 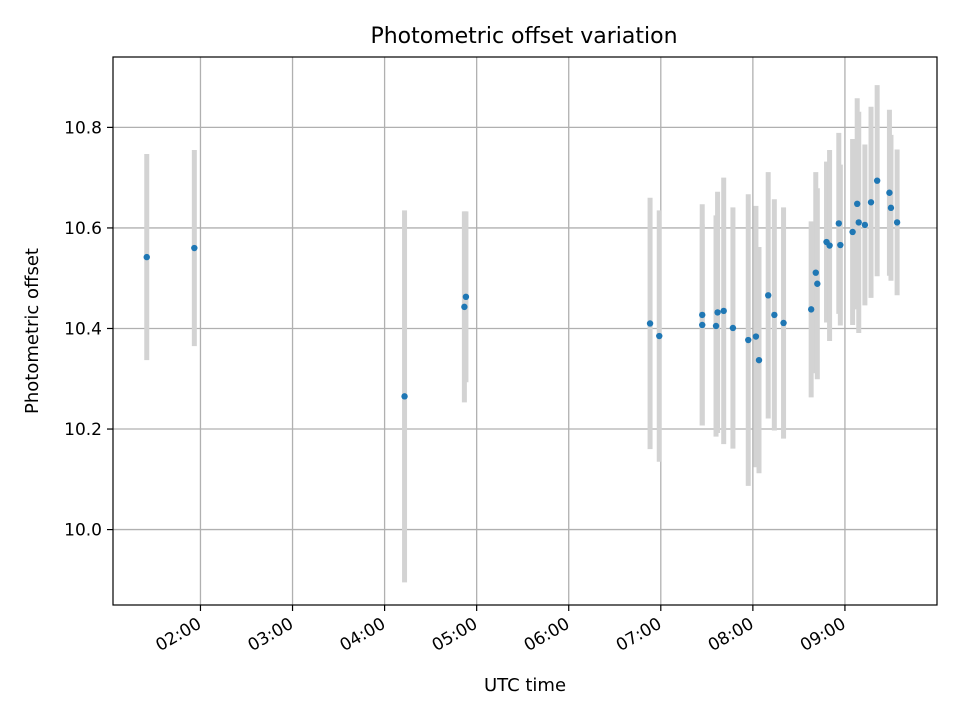 What do you see at coordinates (731, 635) in the screenshot?
I see `x-tick-label: 08:00` at bounding box center [731, 635].